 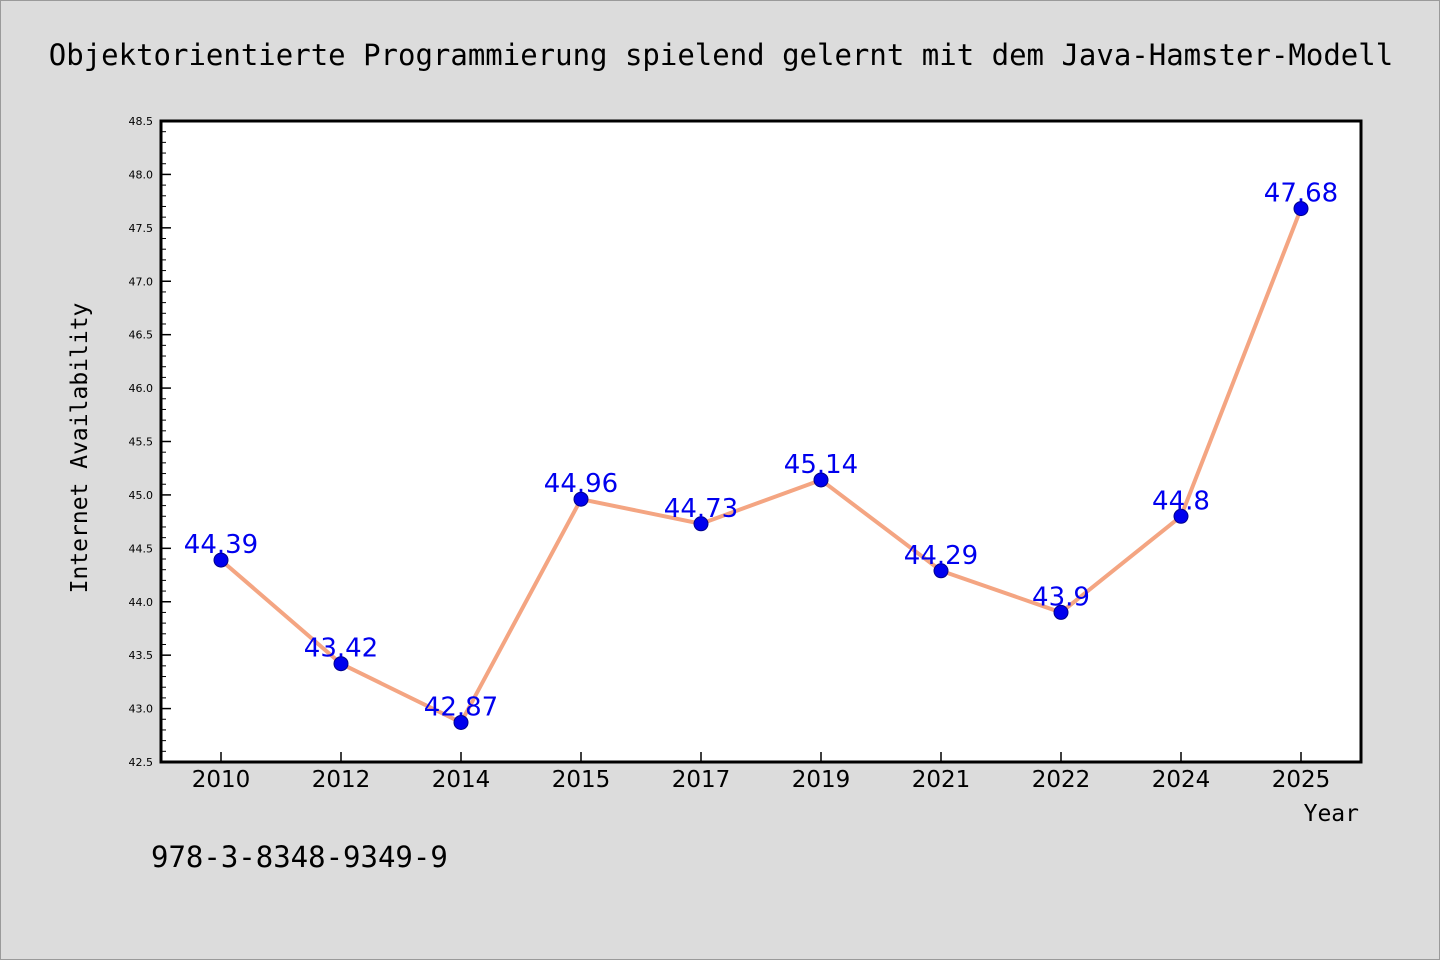 What do you see at coordinates (1301, 194) in the screenshot?
I see `data-point-label: 47.68` at bounding box center [1301, 194].